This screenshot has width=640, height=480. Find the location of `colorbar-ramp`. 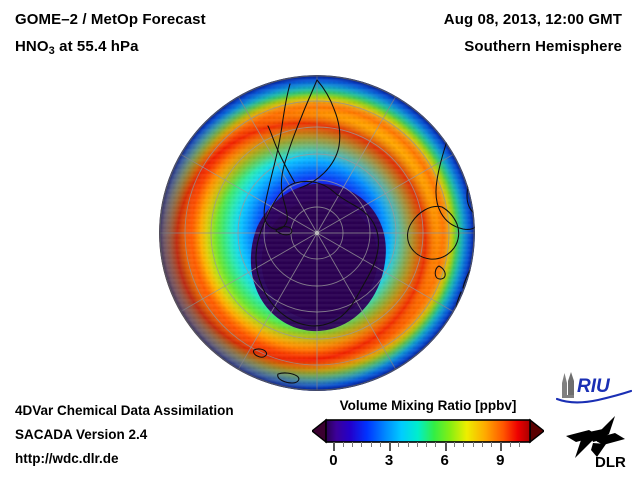

colorbar-ramp is located at coordinates (428, 431).